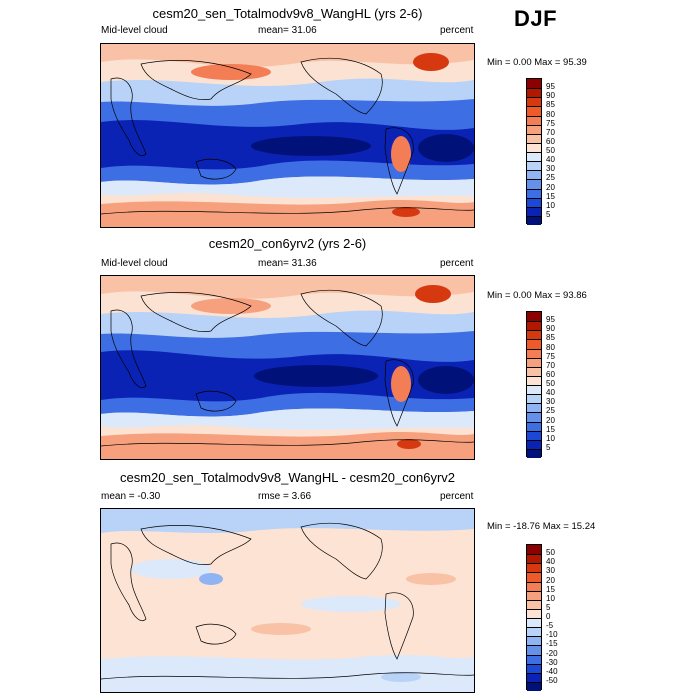  I want to click on cloud-field-north-atlantic, so click(431, 62).